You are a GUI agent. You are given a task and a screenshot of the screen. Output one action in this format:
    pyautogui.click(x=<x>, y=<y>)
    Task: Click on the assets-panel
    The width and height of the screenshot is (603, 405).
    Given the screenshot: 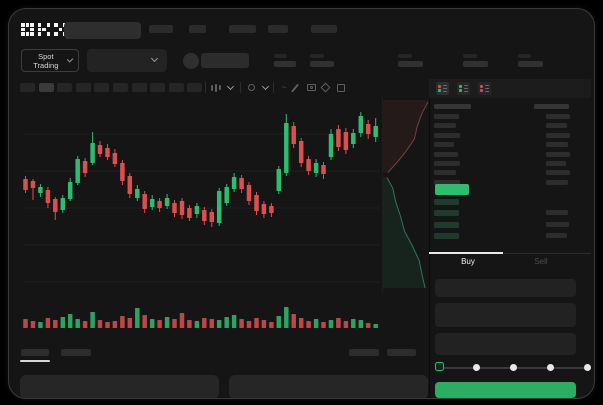 What is the action you would take?
    pyautogui.click(x=328, y=386)
    